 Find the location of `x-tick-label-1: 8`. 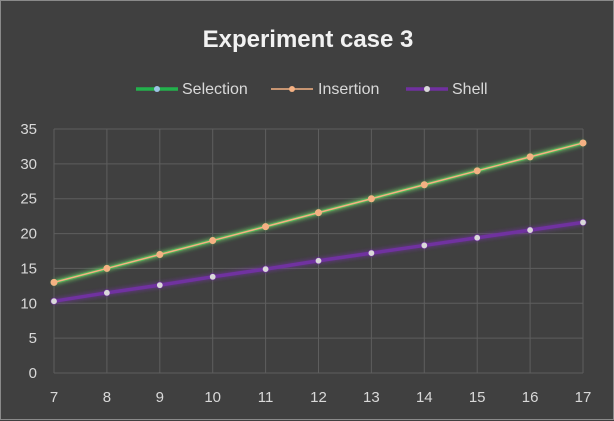

x-tick-label-1: 8 is located at coordinates (107, 397).